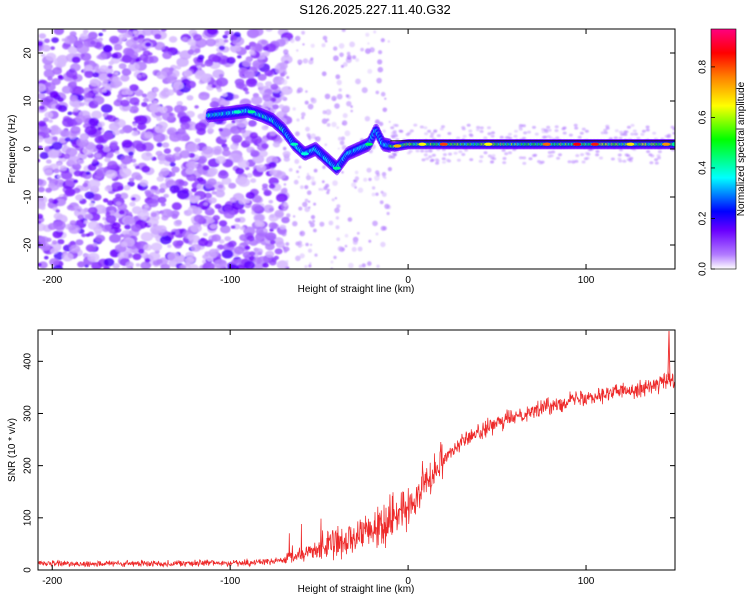  What do you see at coordinates (28, 570) in the screenshot?
I see `snr-ytick-label: 0` at bounding box center [28, 570].